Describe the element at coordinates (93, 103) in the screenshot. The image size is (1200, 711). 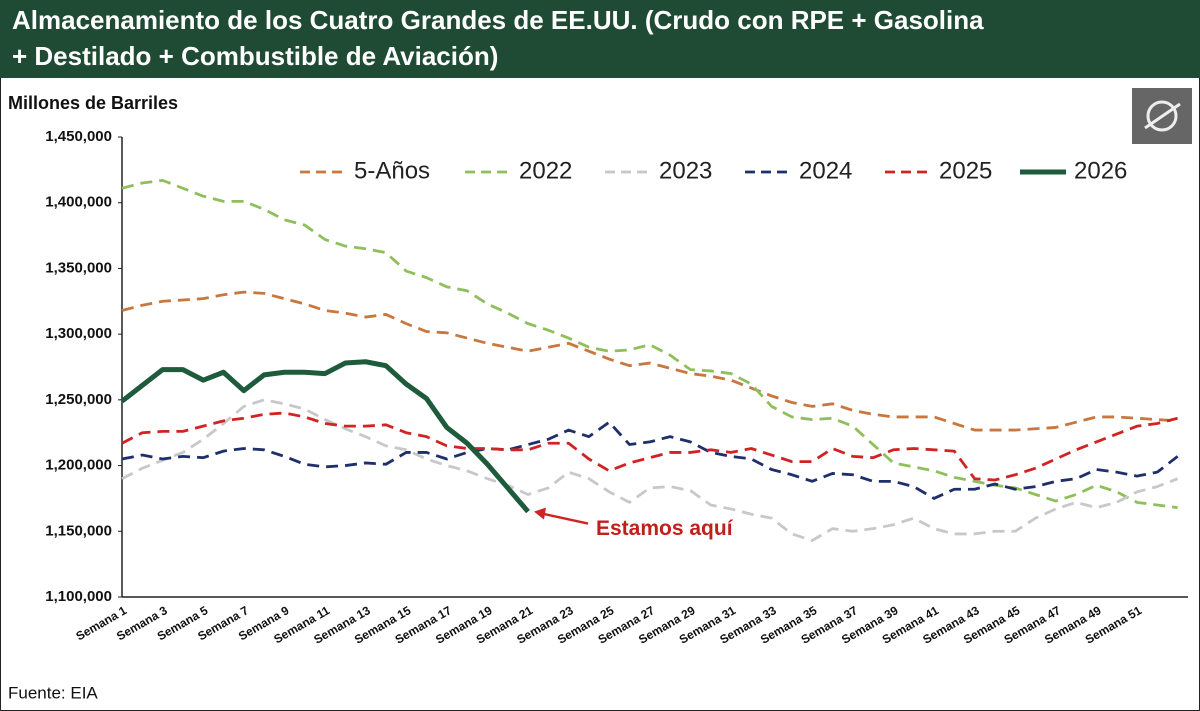
I see `y-axis-label: Millones de Barriles` at that location.